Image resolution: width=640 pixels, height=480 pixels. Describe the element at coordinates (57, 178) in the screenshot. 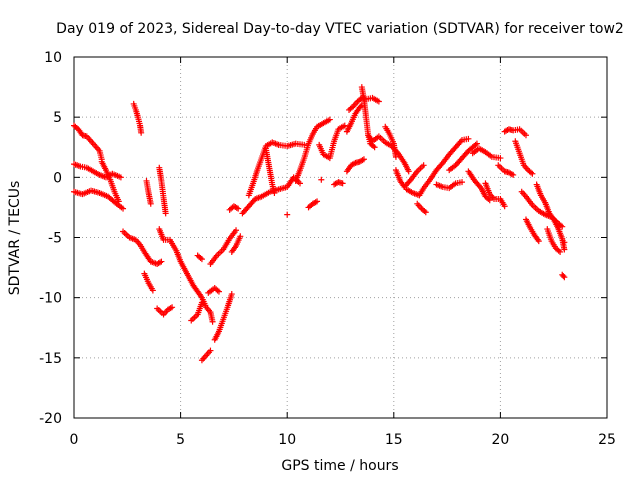

I see `y-tick-label: 0` at that location.